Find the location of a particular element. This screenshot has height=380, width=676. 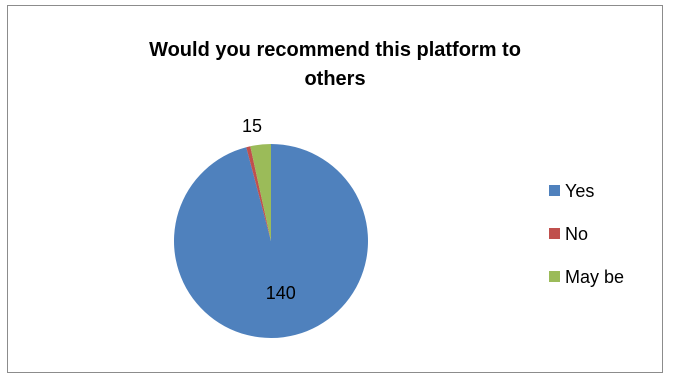

chart-title-line-1: Would you recommend this platform to is located at coordinates (335, 50).